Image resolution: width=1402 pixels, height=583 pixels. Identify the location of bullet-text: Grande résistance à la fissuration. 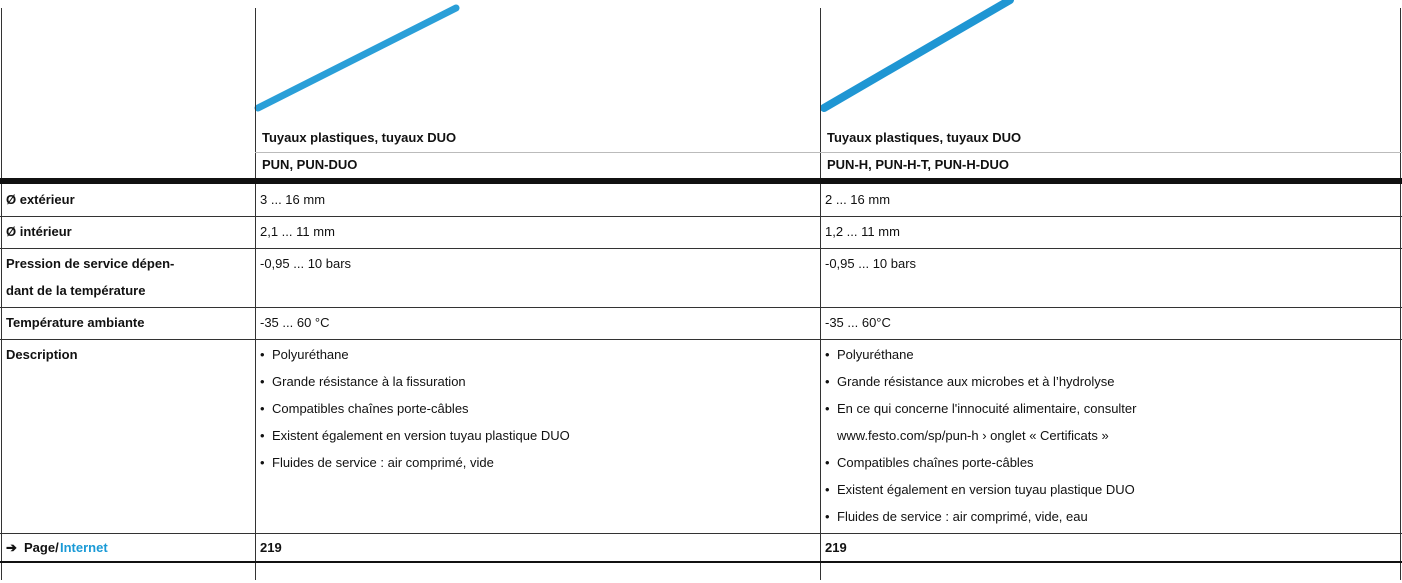
(369, 381).